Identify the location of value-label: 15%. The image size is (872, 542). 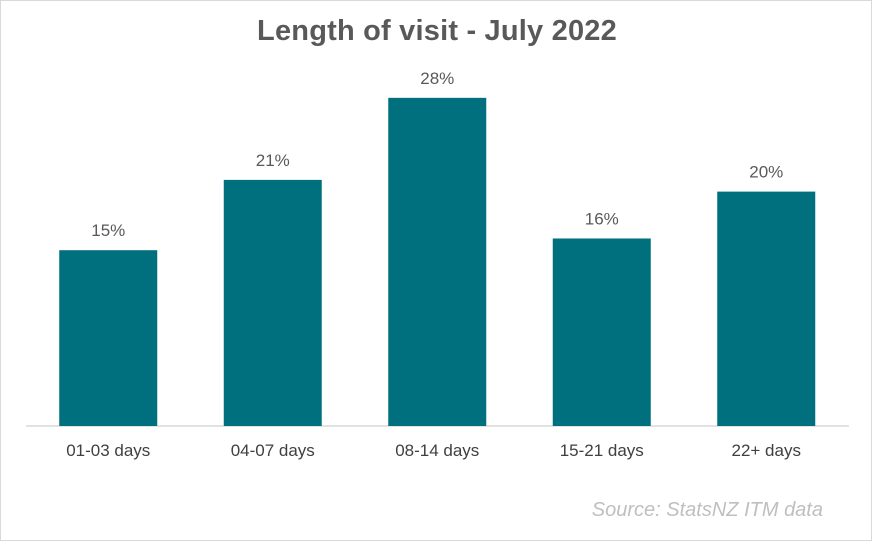
(108, 230).